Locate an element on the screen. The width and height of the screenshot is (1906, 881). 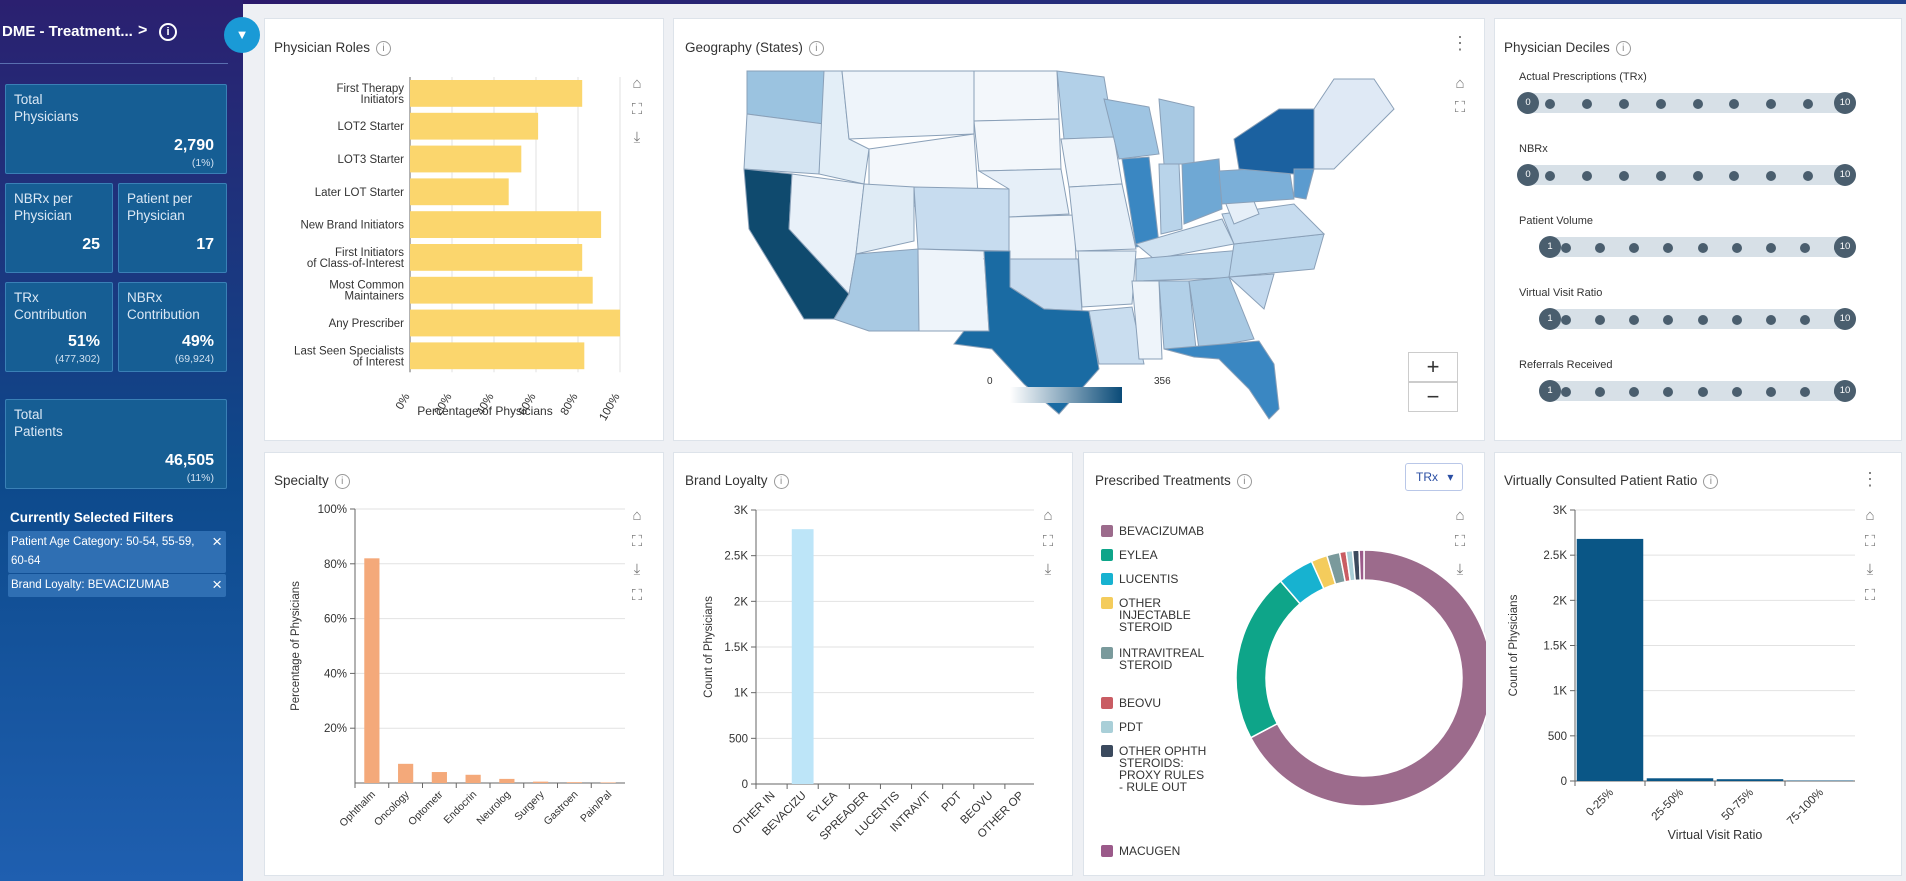
state-co is located at coordinates (961, 219).